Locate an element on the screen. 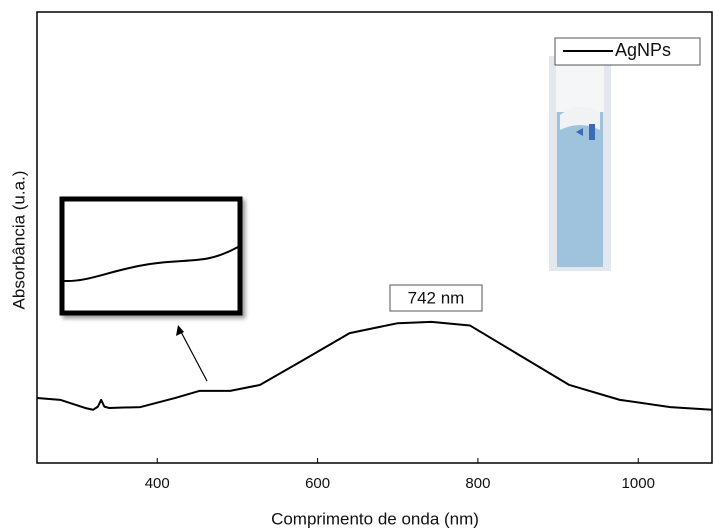  arrow-head is located at coordinates (180, 330).